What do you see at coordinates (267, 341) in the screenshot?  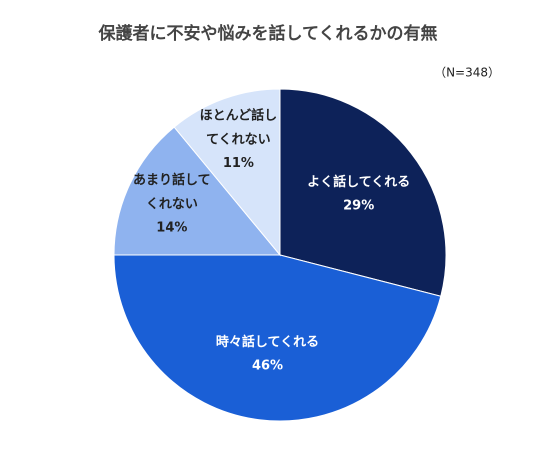 I see `slice-label: 時々話してくれる` at bounding box center [267, 341].